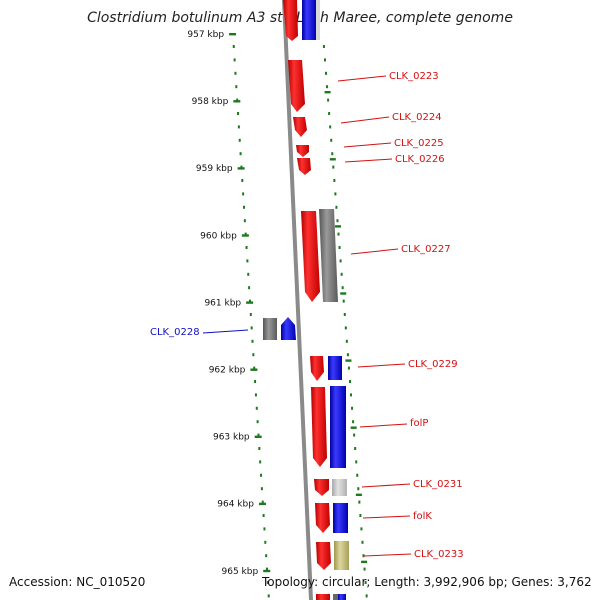 The image size is (600, 600). What do you see at coordinates (210, 102) in the screenshot?
I see `kbp-tick-label: 958 kbp` at bounding box center [210, 102].